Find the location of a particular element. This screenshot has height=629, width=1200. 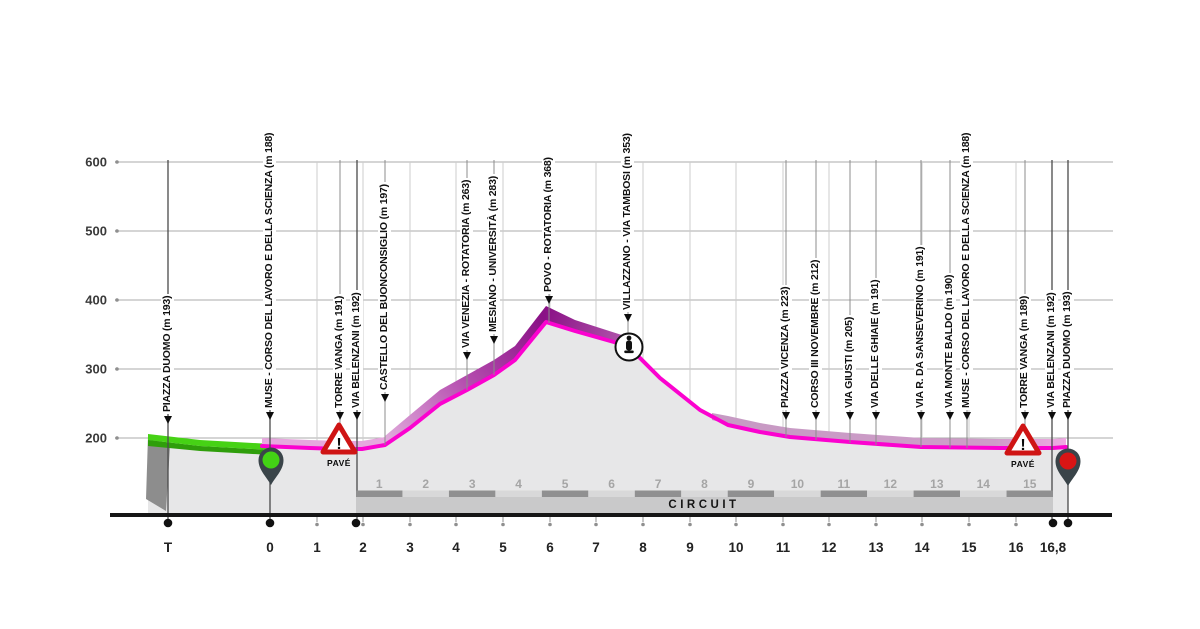

x-axis-line is located at coordinates (611, 515).